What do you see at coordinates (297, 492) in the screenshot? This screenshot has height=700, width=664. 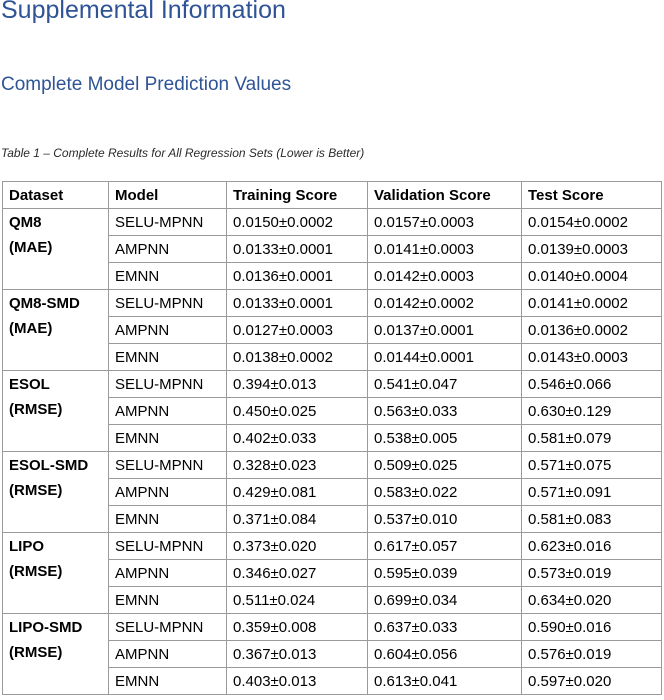 I see `training-score-cell: 0.429±0.081` at bounding box center [297, 492].